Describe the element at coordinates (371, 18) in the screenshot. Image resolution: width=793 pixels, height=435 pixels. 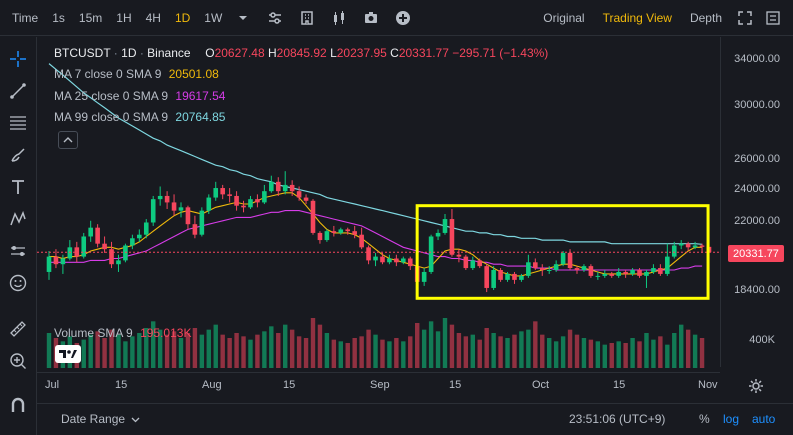
I see `camera-icon` at that location.